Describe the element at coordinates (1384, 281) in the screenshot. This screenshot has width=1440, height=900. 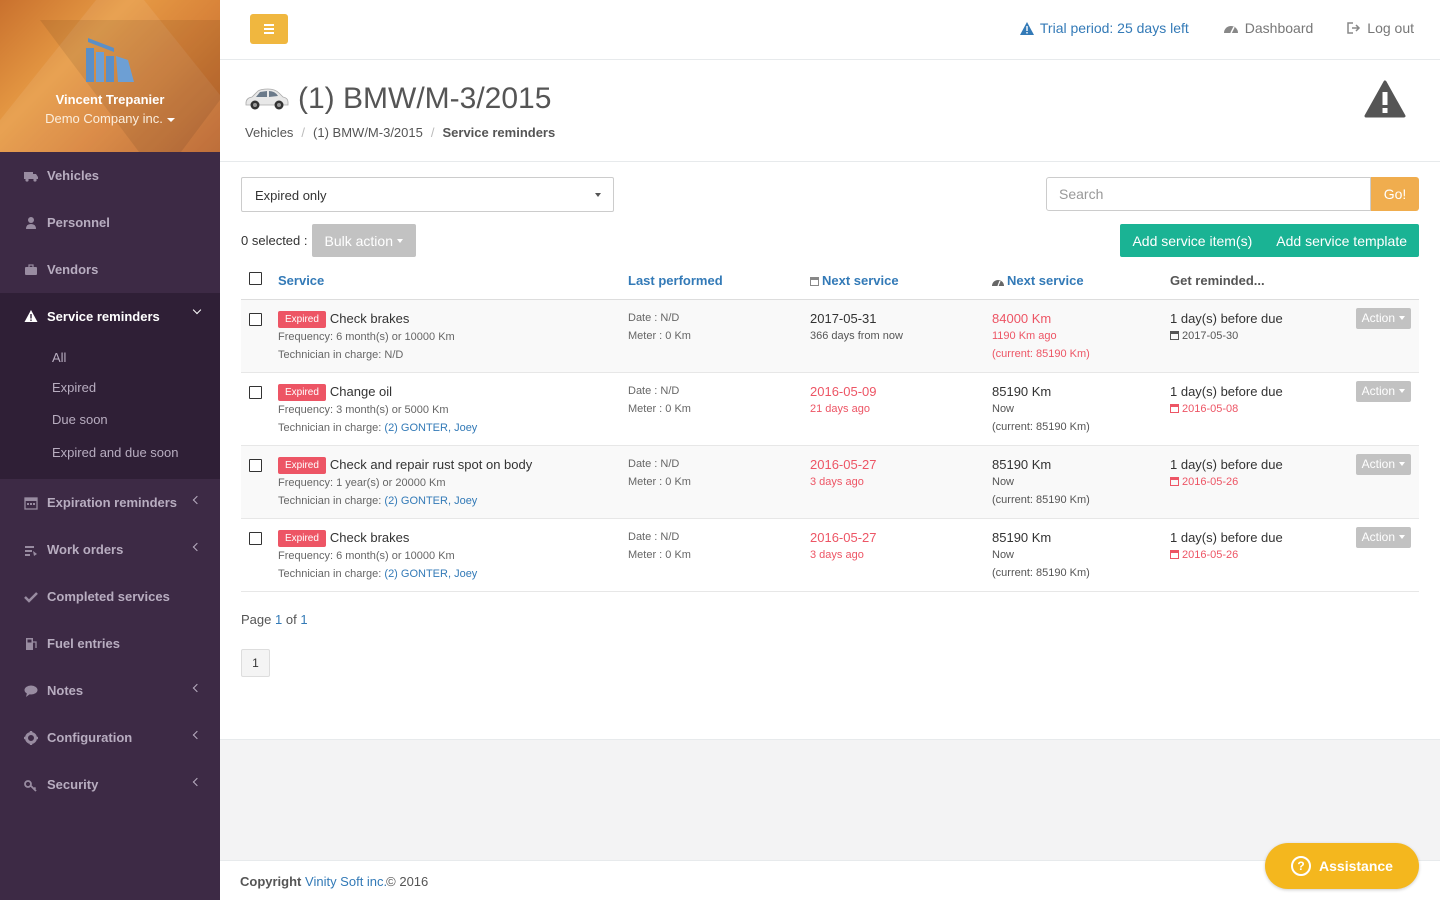
I see `col-actions` at that location.